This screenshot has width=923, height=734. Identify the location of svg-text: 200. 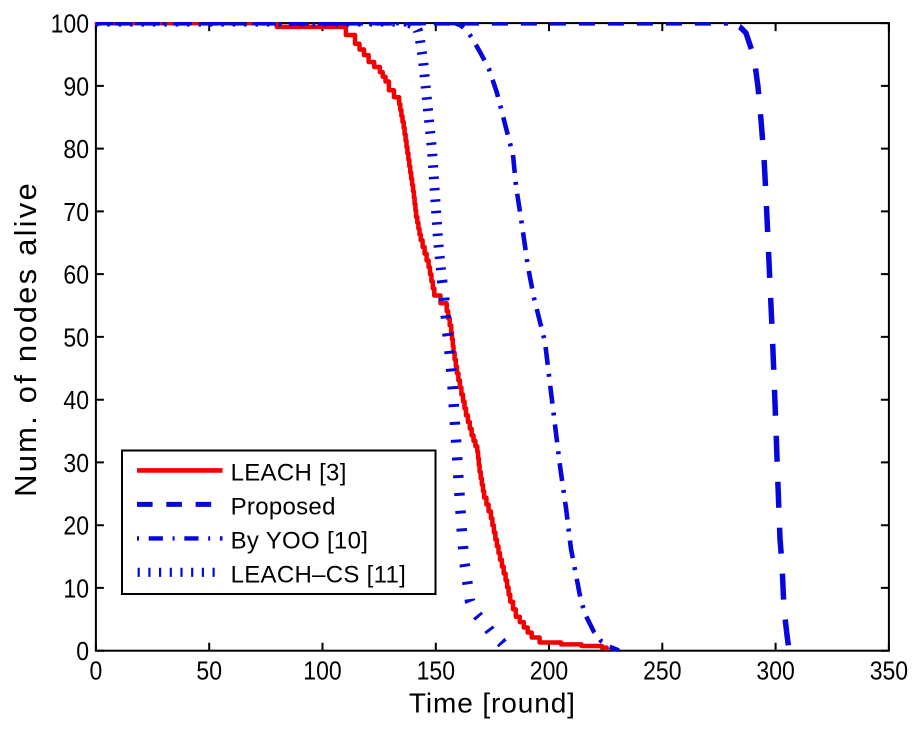
(549, 671).